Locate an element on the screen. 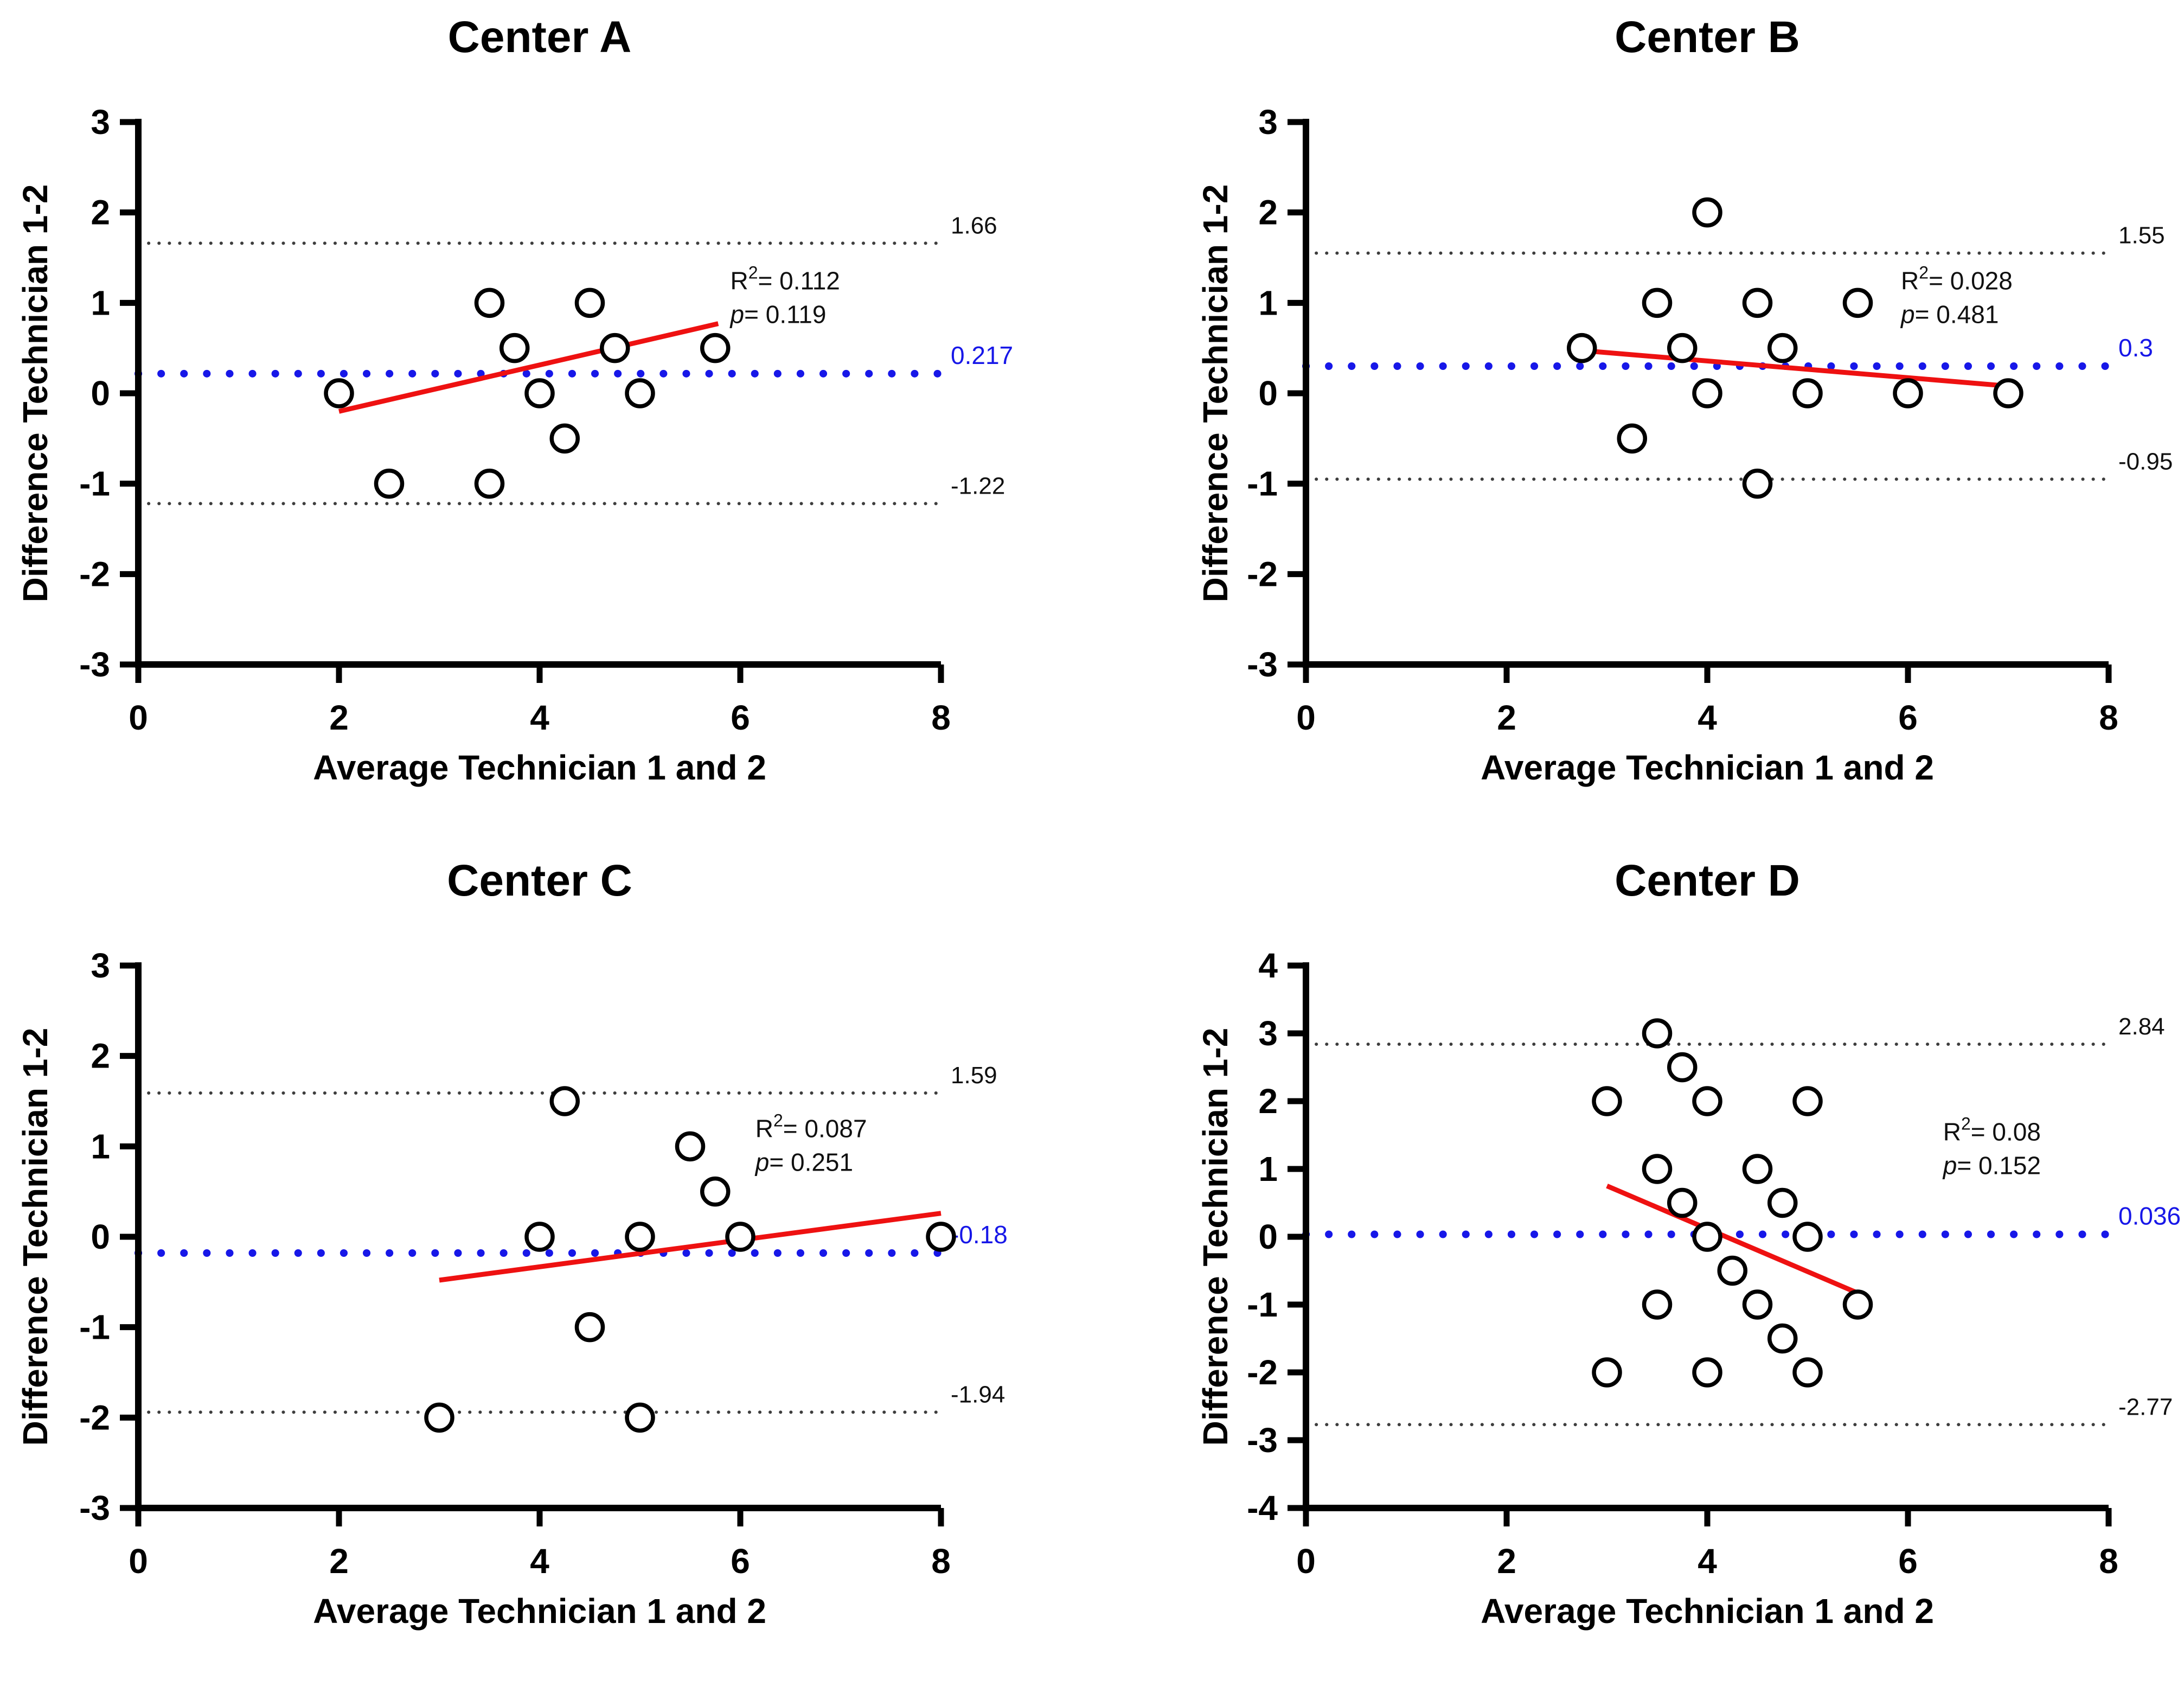 This screenshot has width=2184, height=1687. y-tick-label: -1 is located at coordinates (94, 483).